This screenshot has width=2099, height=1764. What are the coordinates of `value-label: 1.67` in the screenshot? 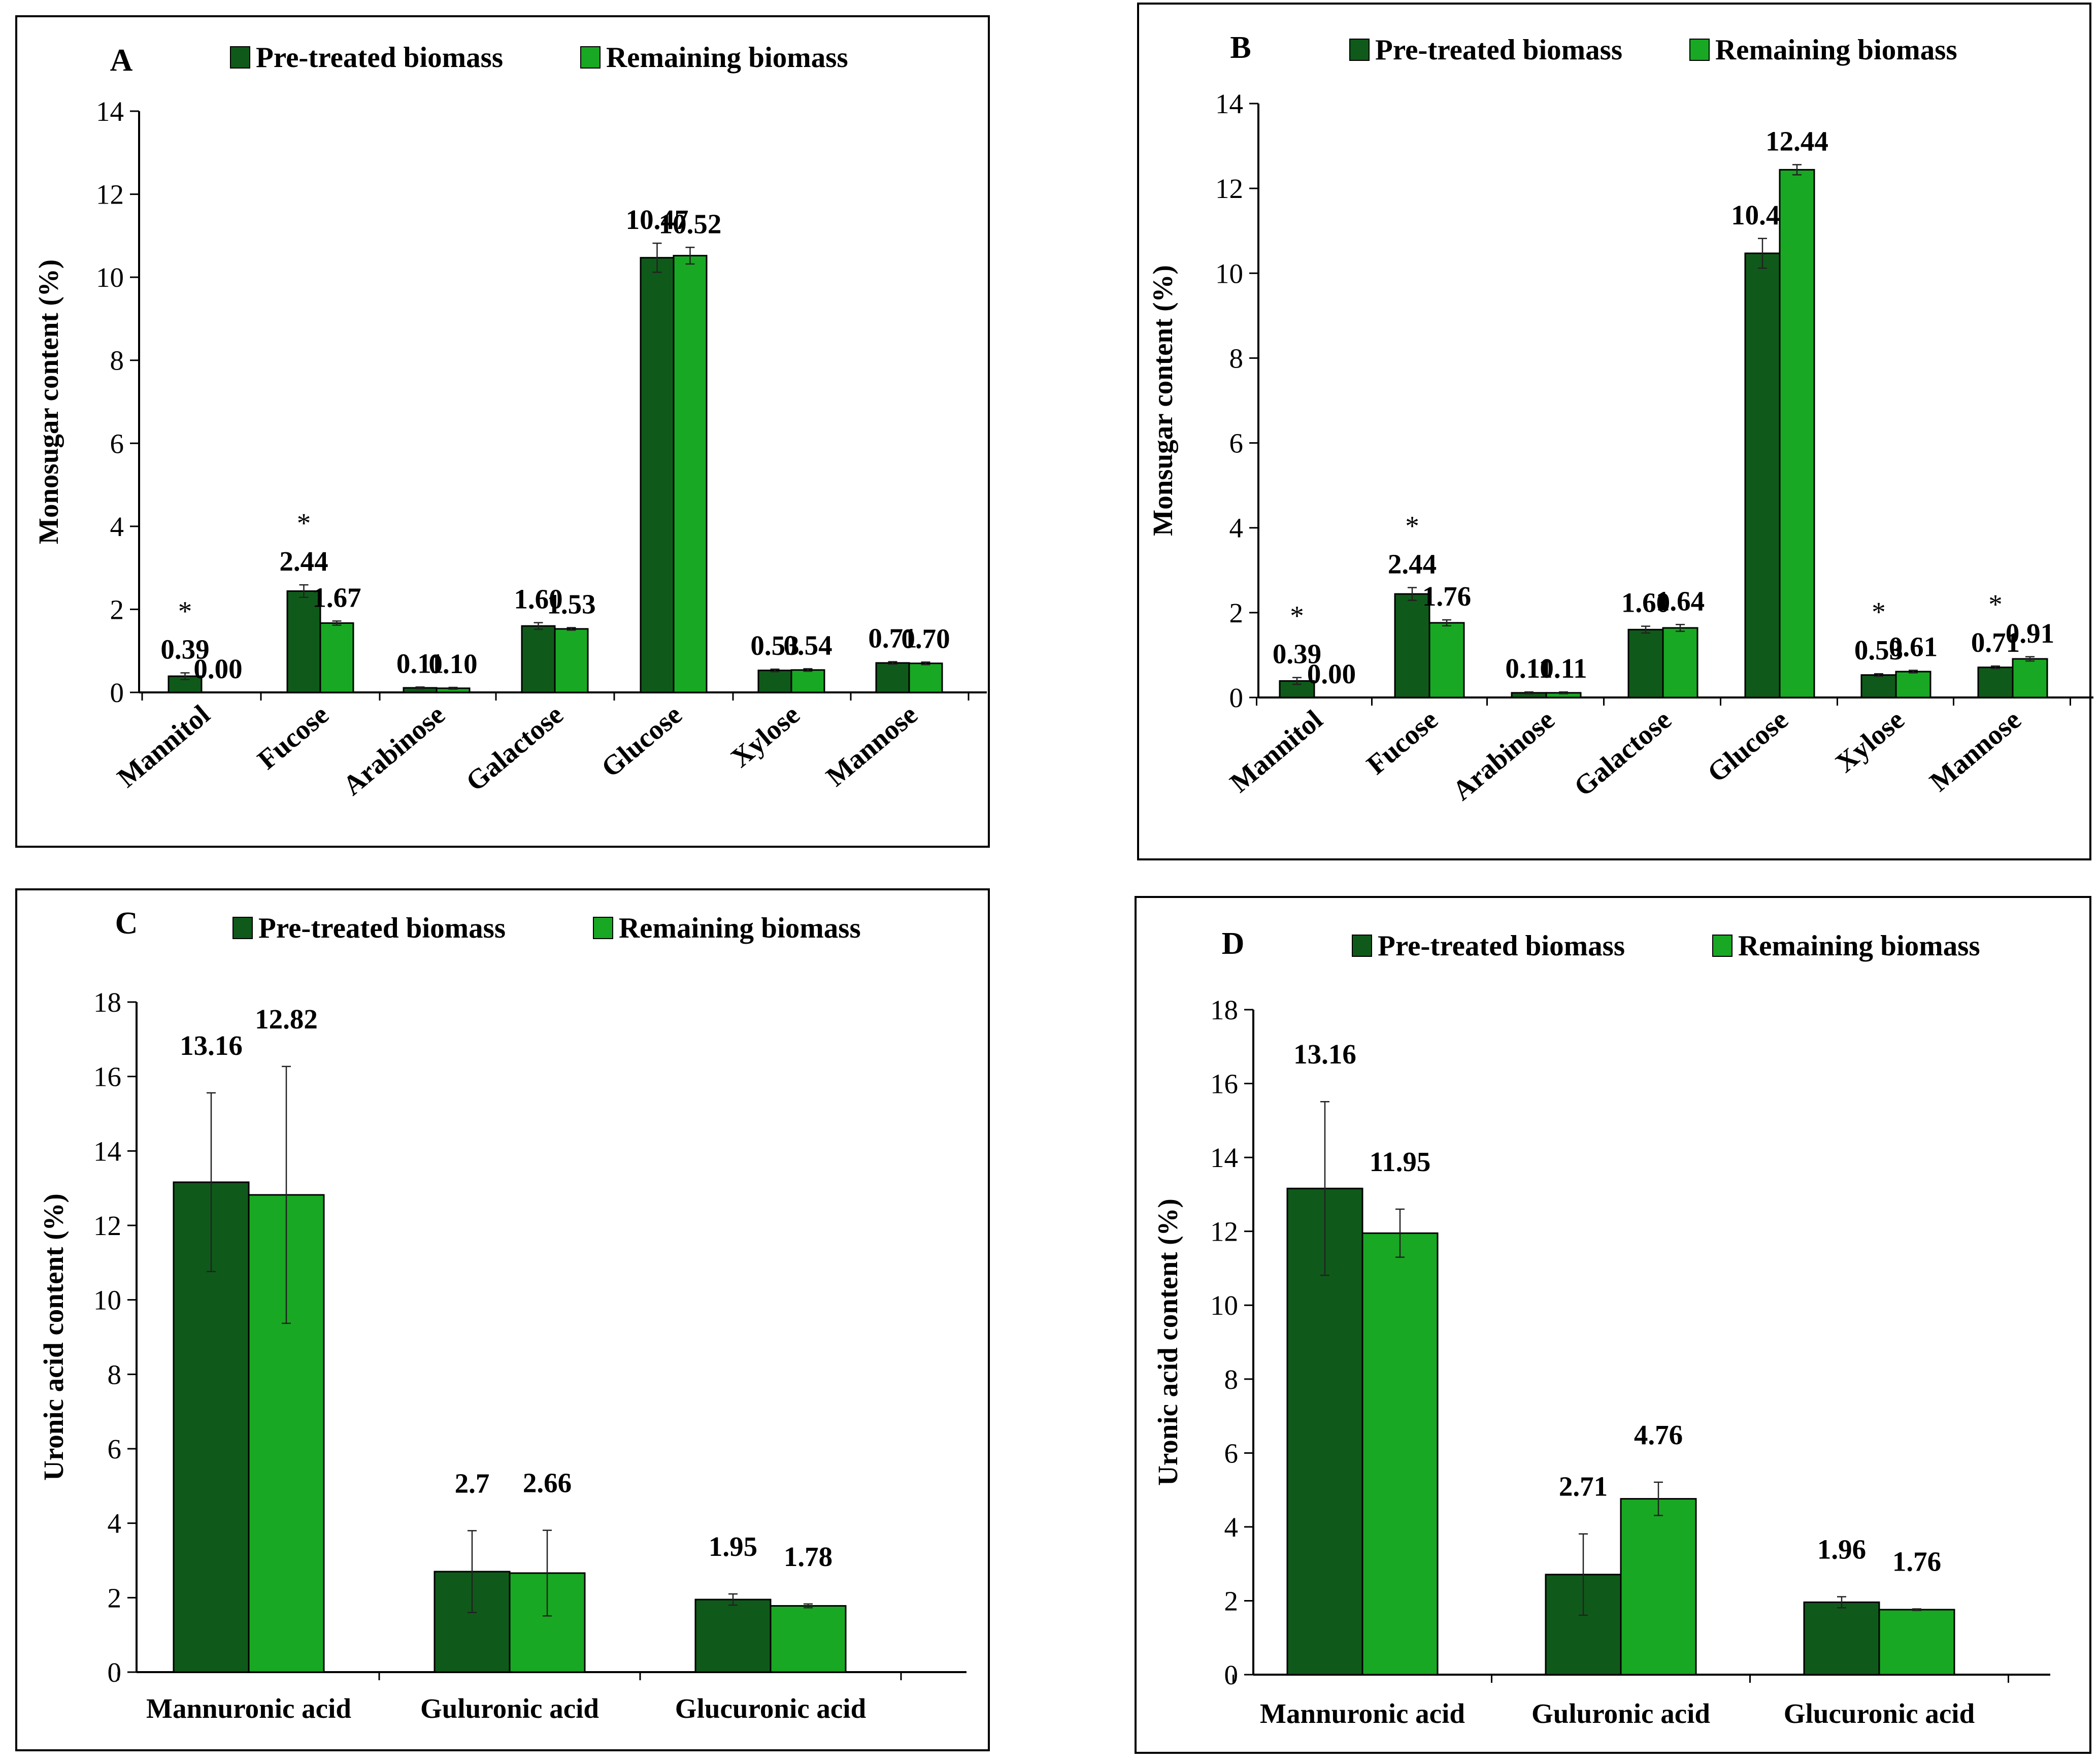 It's located at (337, 597).